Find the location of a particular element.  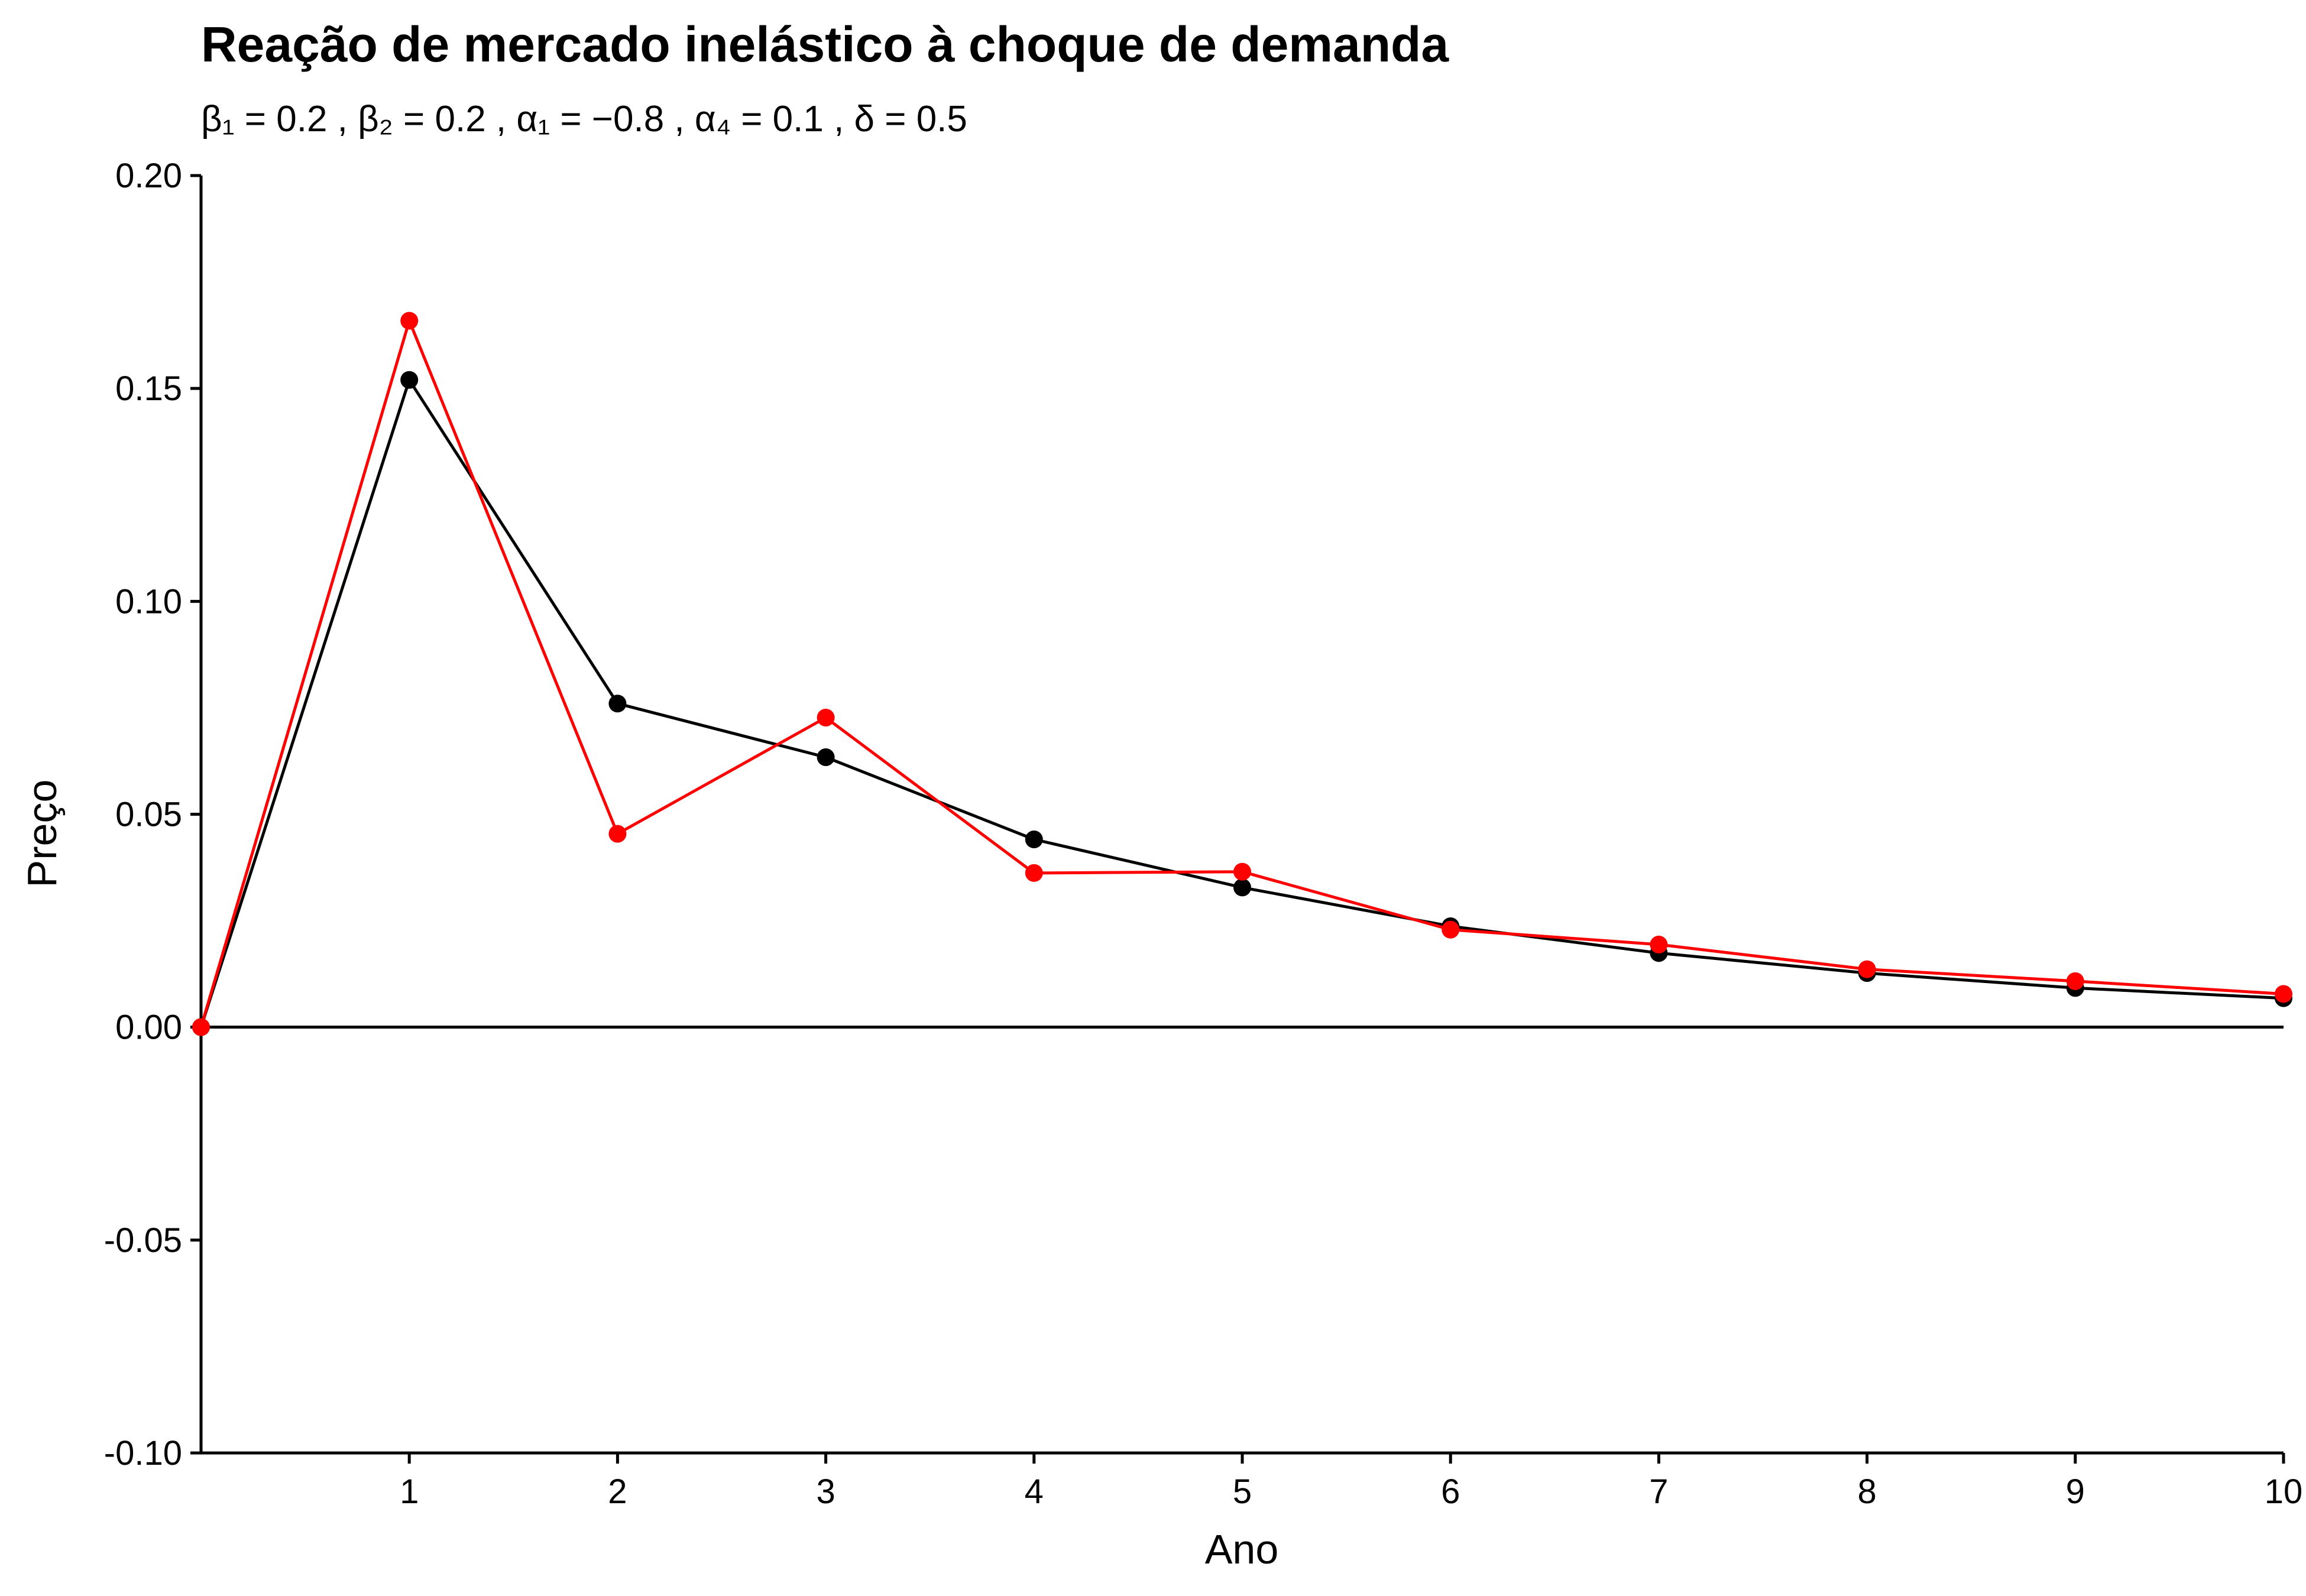

x-tick-label: 9 is located at coordinates (2075, 1492).